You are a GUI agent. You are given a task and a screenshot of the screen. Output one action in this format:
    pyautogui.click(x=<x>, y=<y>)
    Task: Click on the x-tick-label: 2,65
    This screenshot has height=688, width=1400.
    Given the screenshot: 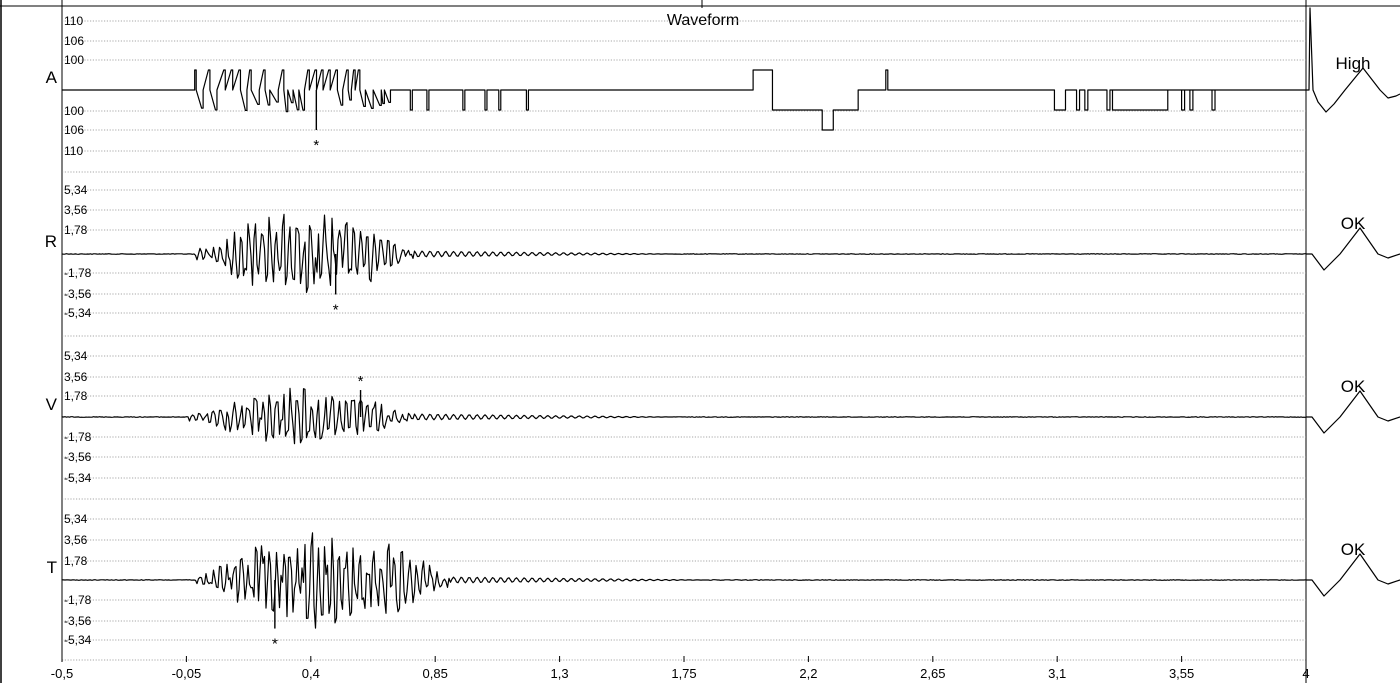 What is the action you would take?
    pyautogui.click(x=932, y=673)
    